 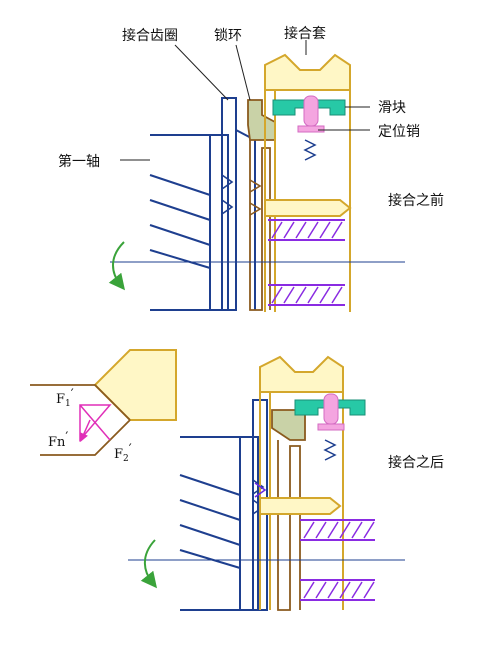 I want to click on label-ring-gear: 接合齿圈, so click(x=150, y=35).